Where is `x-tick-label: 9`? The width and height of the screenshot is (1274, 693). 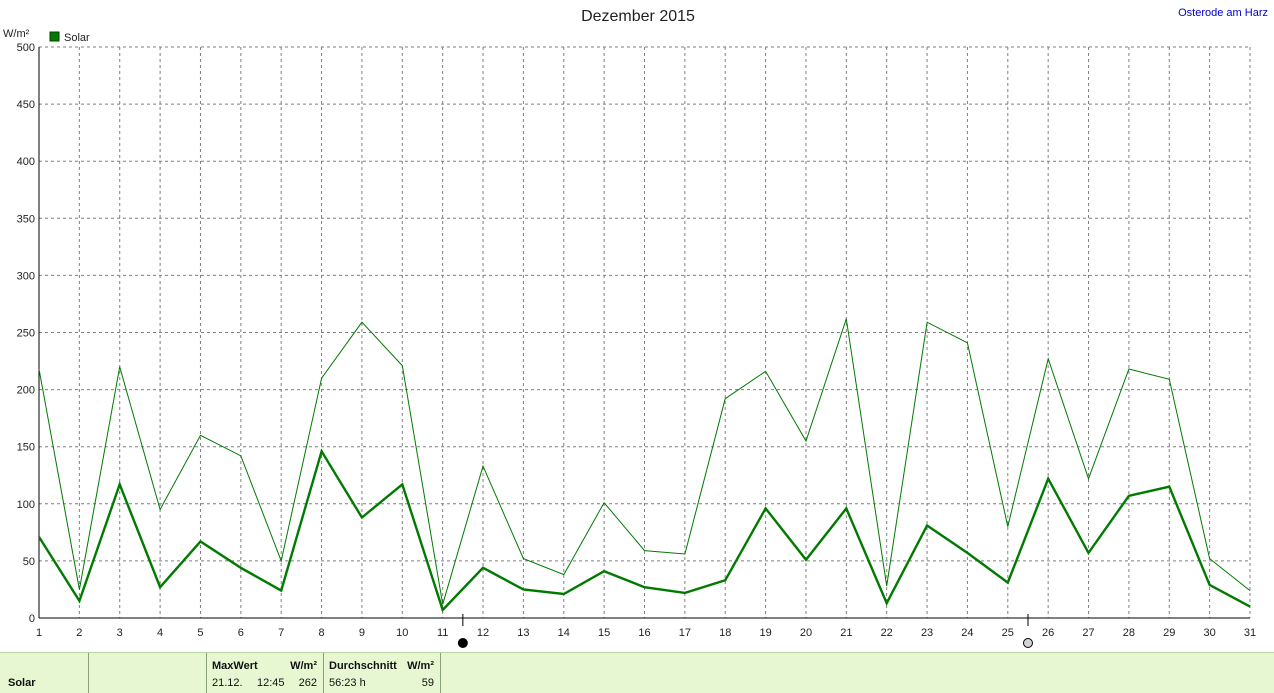 x-tick-label: 9 is located at coordinates (362, 633).